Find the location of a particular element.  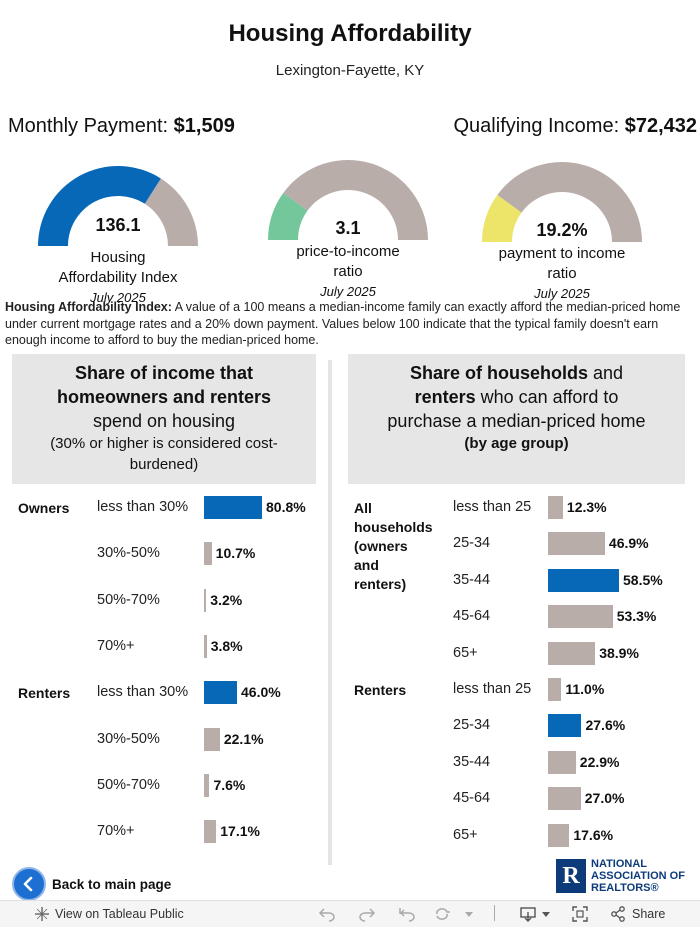

gauge-label-line2: Affordability Index is located at coordinates (118, 277).